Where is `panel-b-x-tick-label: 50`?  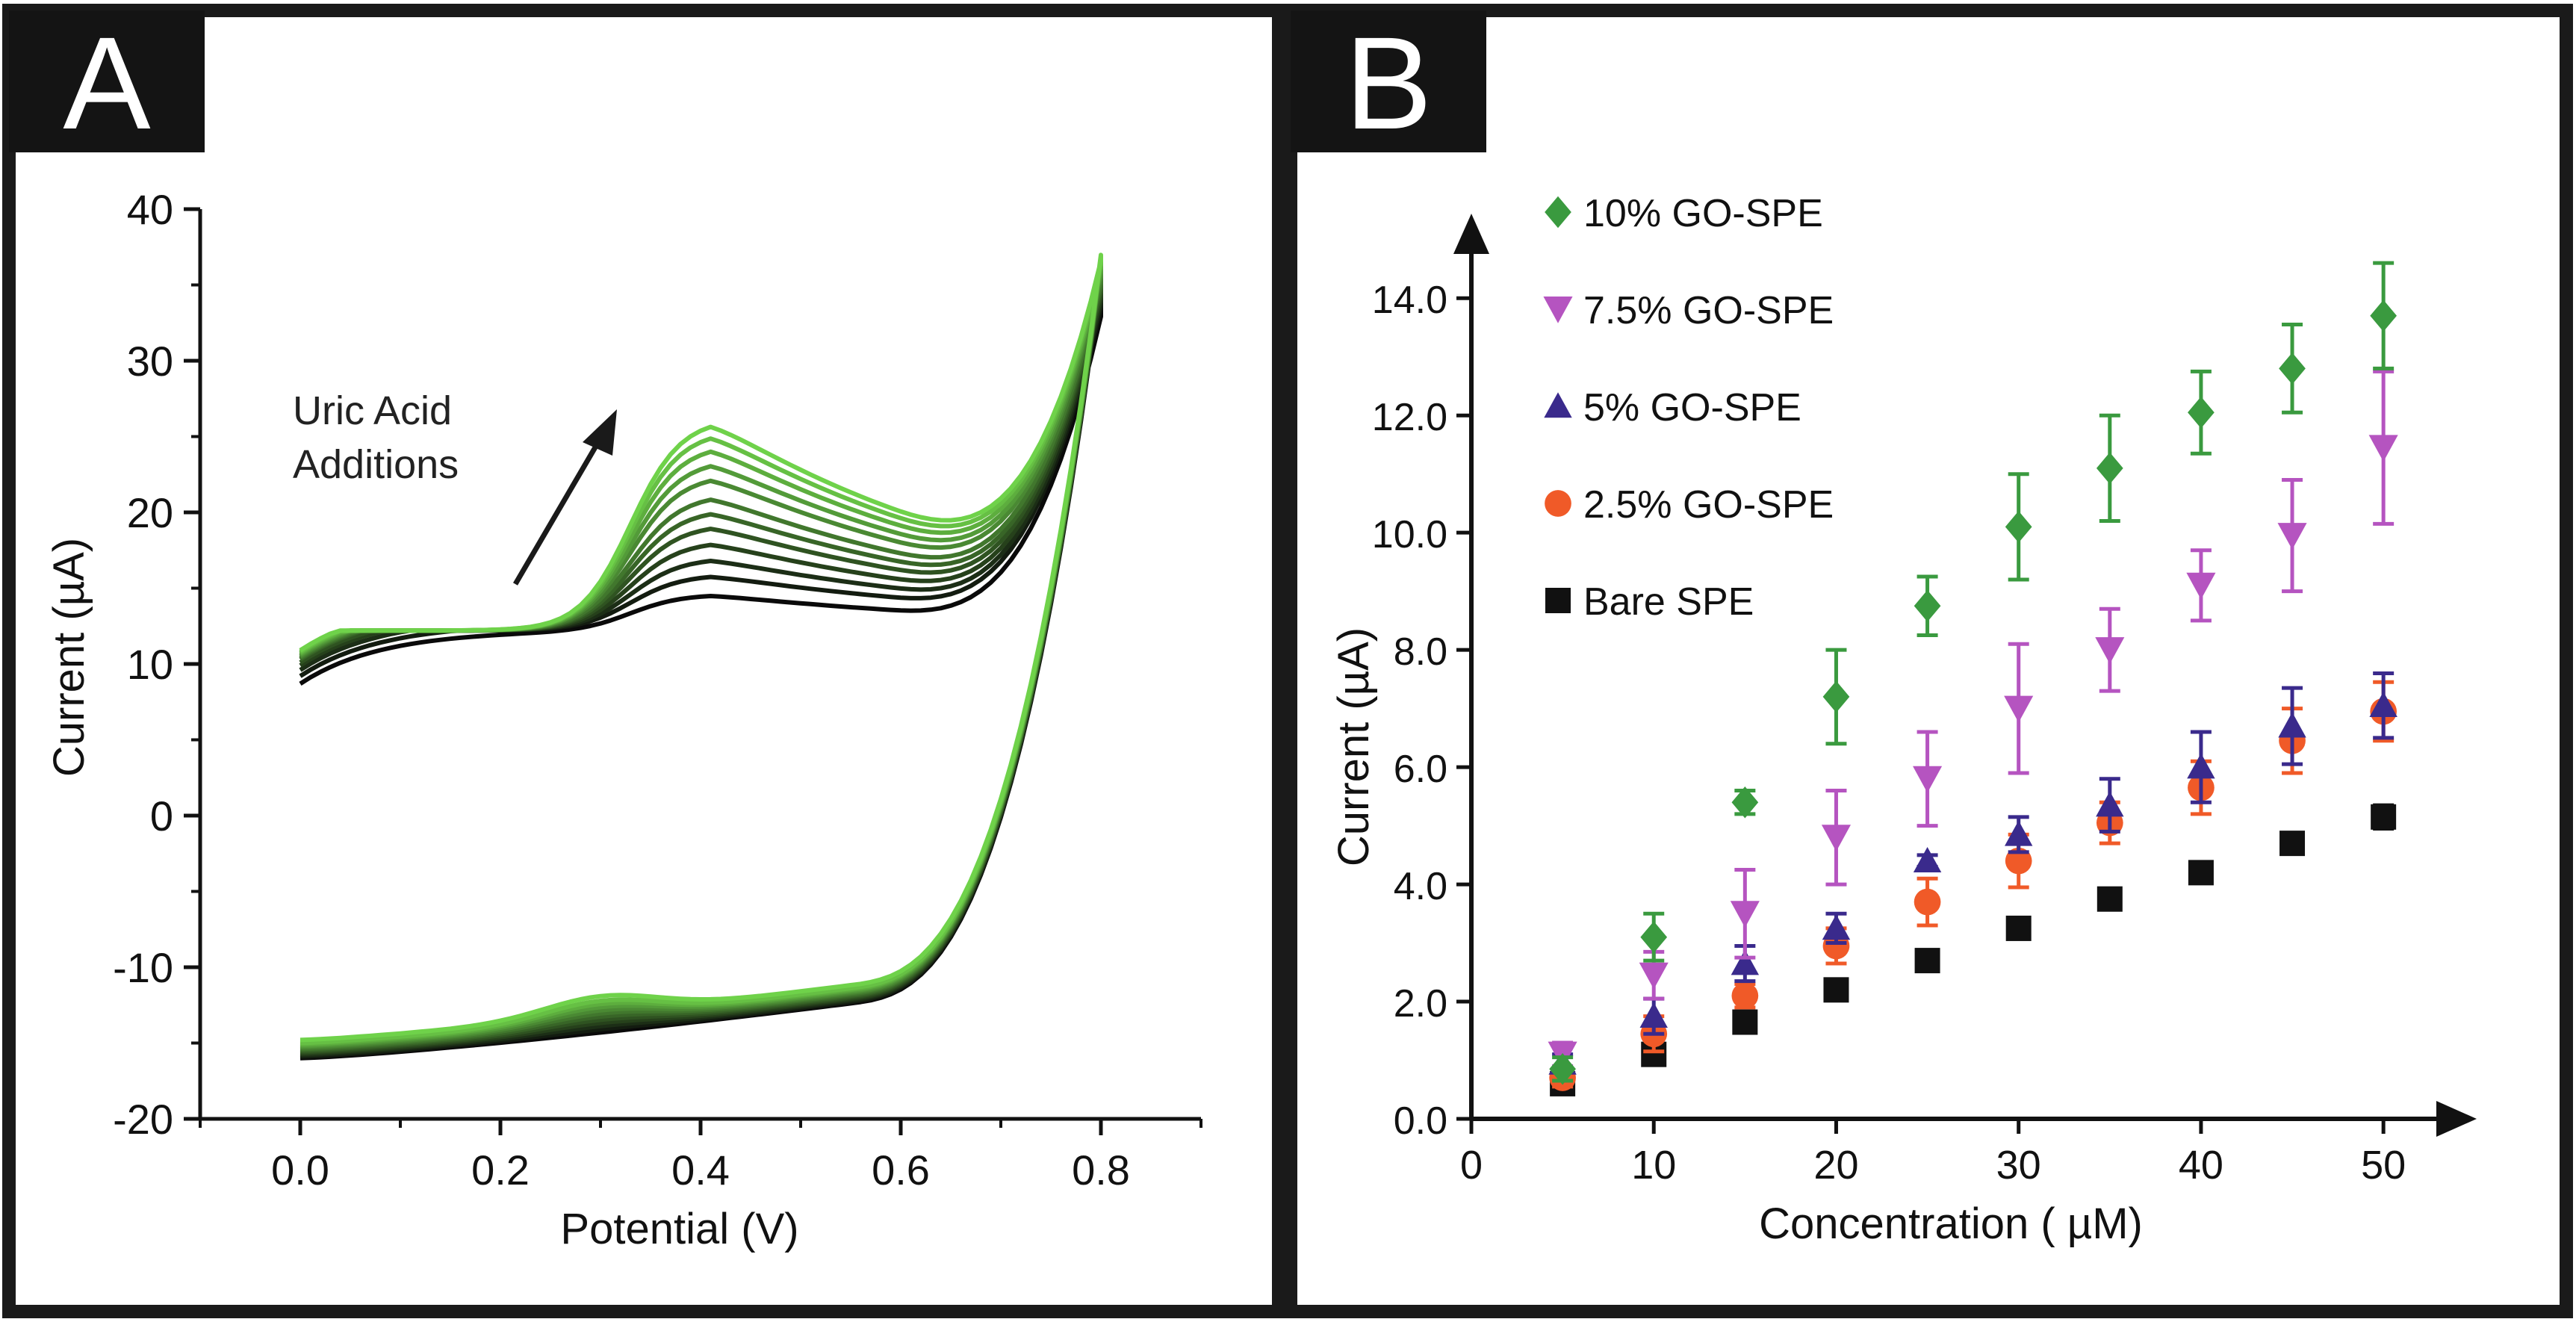 panel-b-x-tick-label: 50 is located at coordinates (2383, 1165).